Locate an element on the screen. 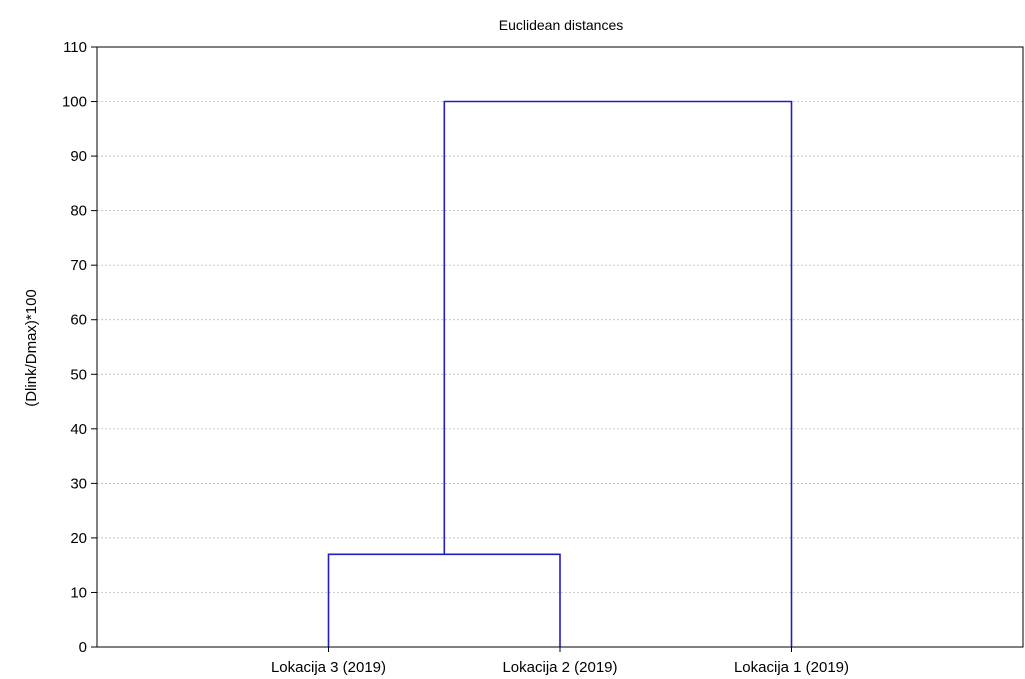 This screenshot has height=679, width=1025. x-tick-label-2: Lokacija 1 (2019) is located at coordinates (791, 667).